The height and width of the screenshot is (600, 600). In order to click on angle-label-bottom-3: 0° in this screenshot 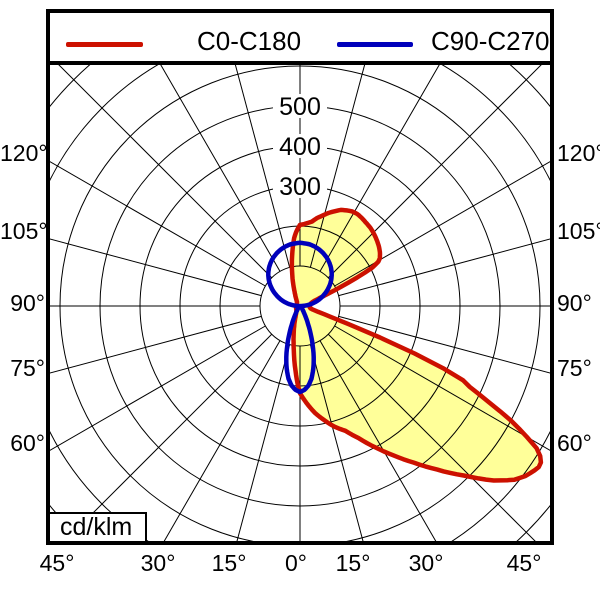, I will do `click(296, 563)`.